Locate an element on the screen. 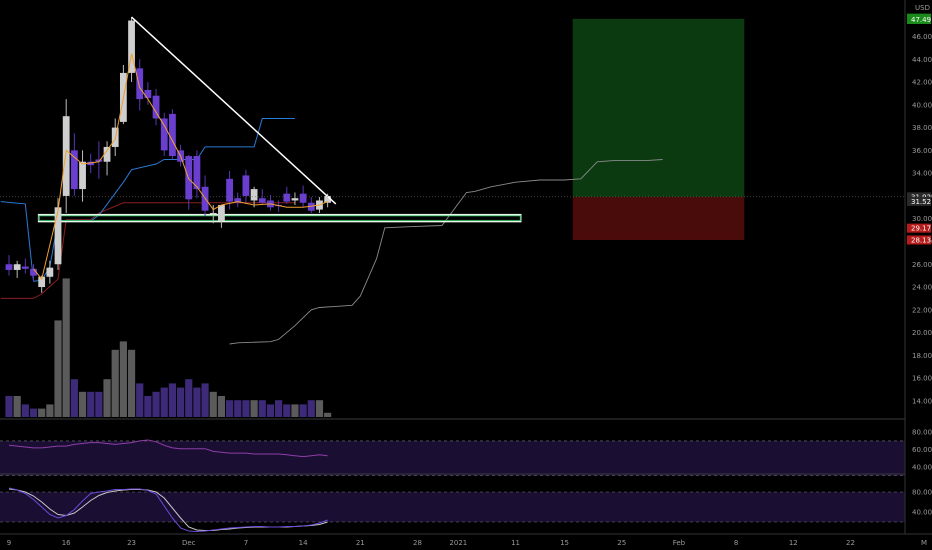 The height and width of the screenshot is (550, 932). price-tick-label: 22.00 is located at coordinates (922, 310).